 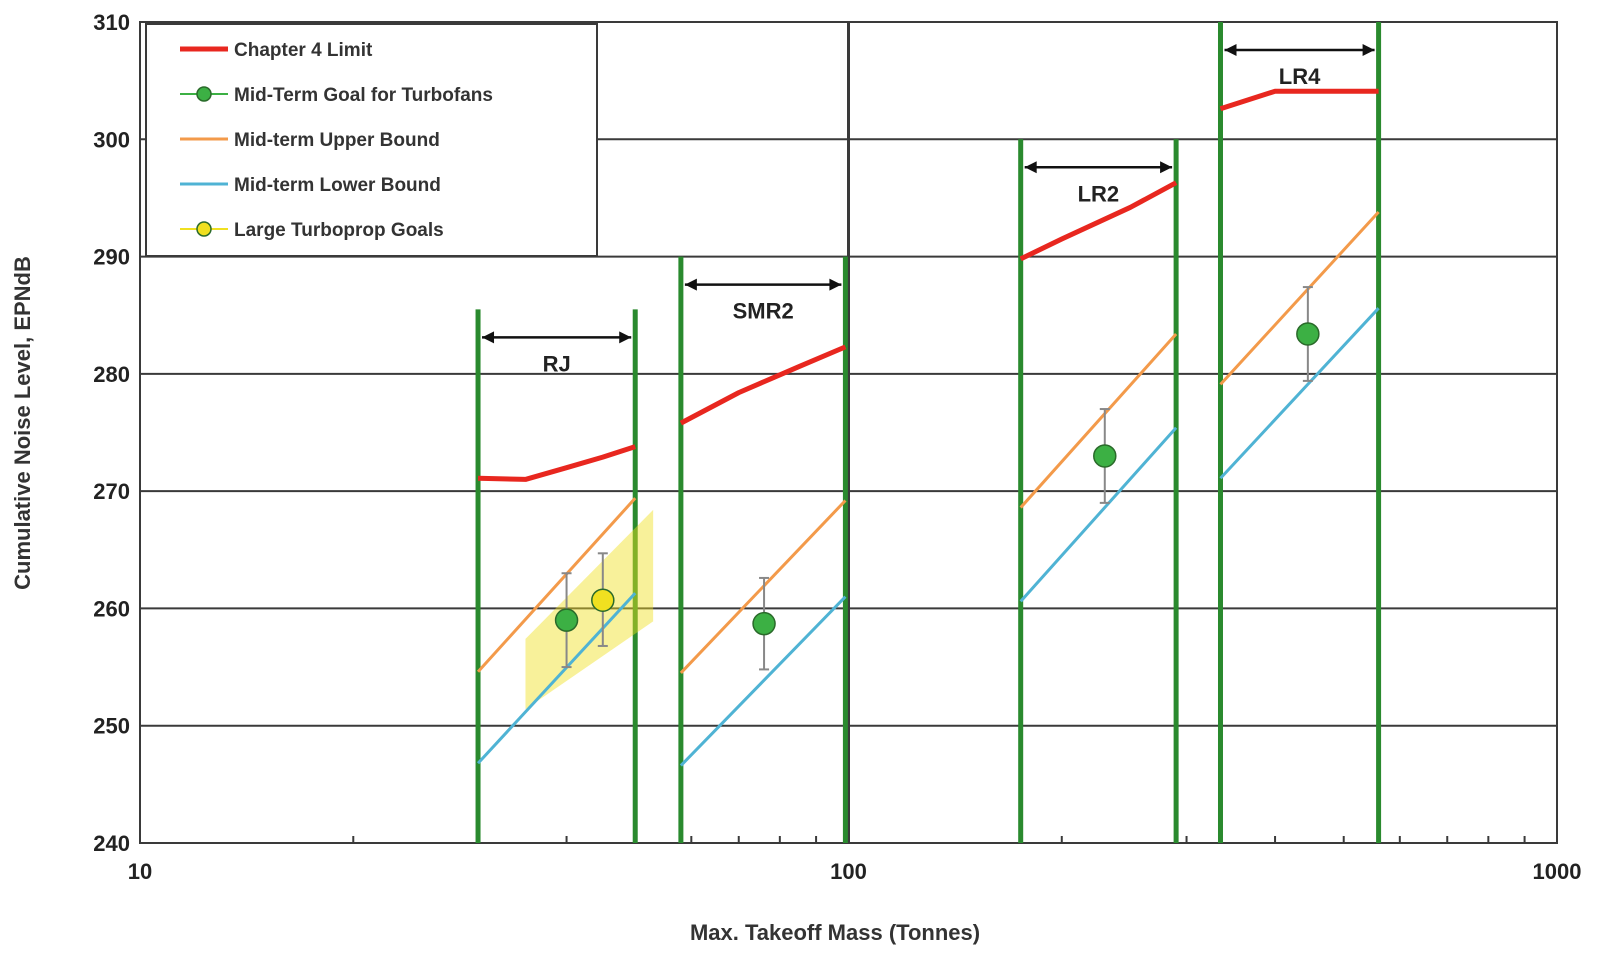 I want to click on x-tick-label: 100, so click(x=848, y=871).